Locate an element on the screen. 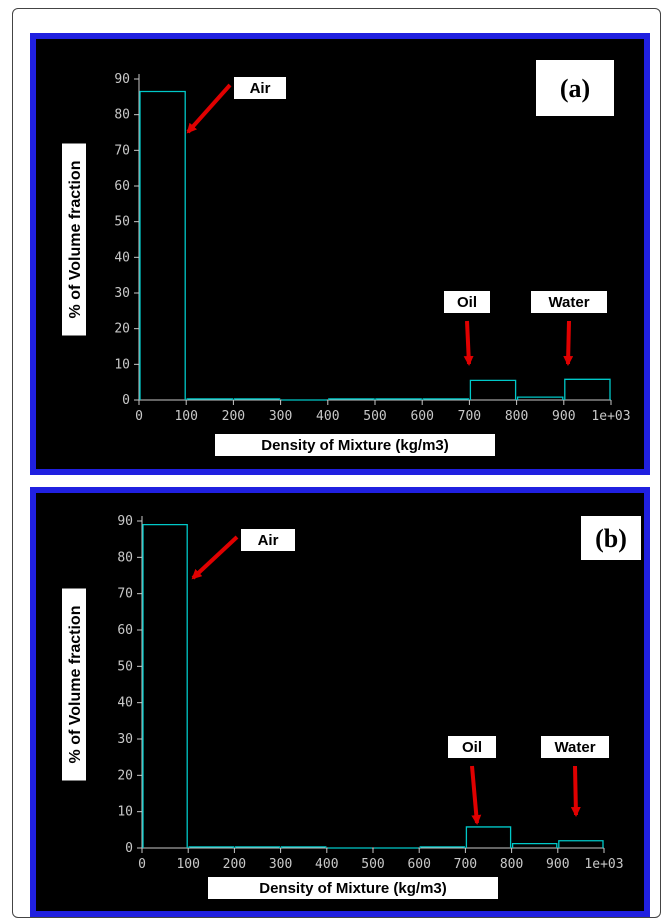 The height and width of the screenshot is (922, 667). panel-label: (b) is located at coordinates (611, 538).